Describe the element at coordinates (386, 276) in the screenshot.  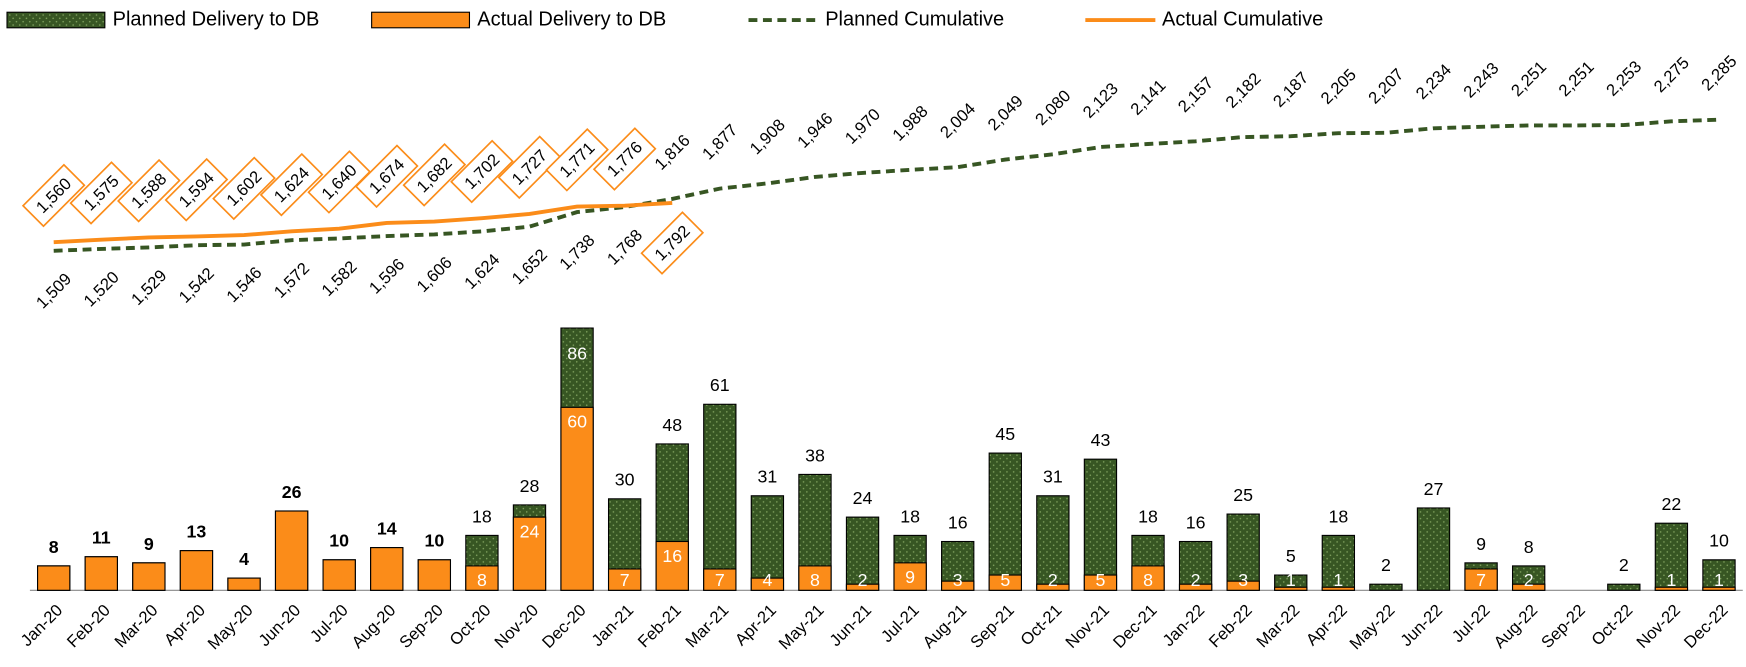
I see `data-label: 1,596` at that location.